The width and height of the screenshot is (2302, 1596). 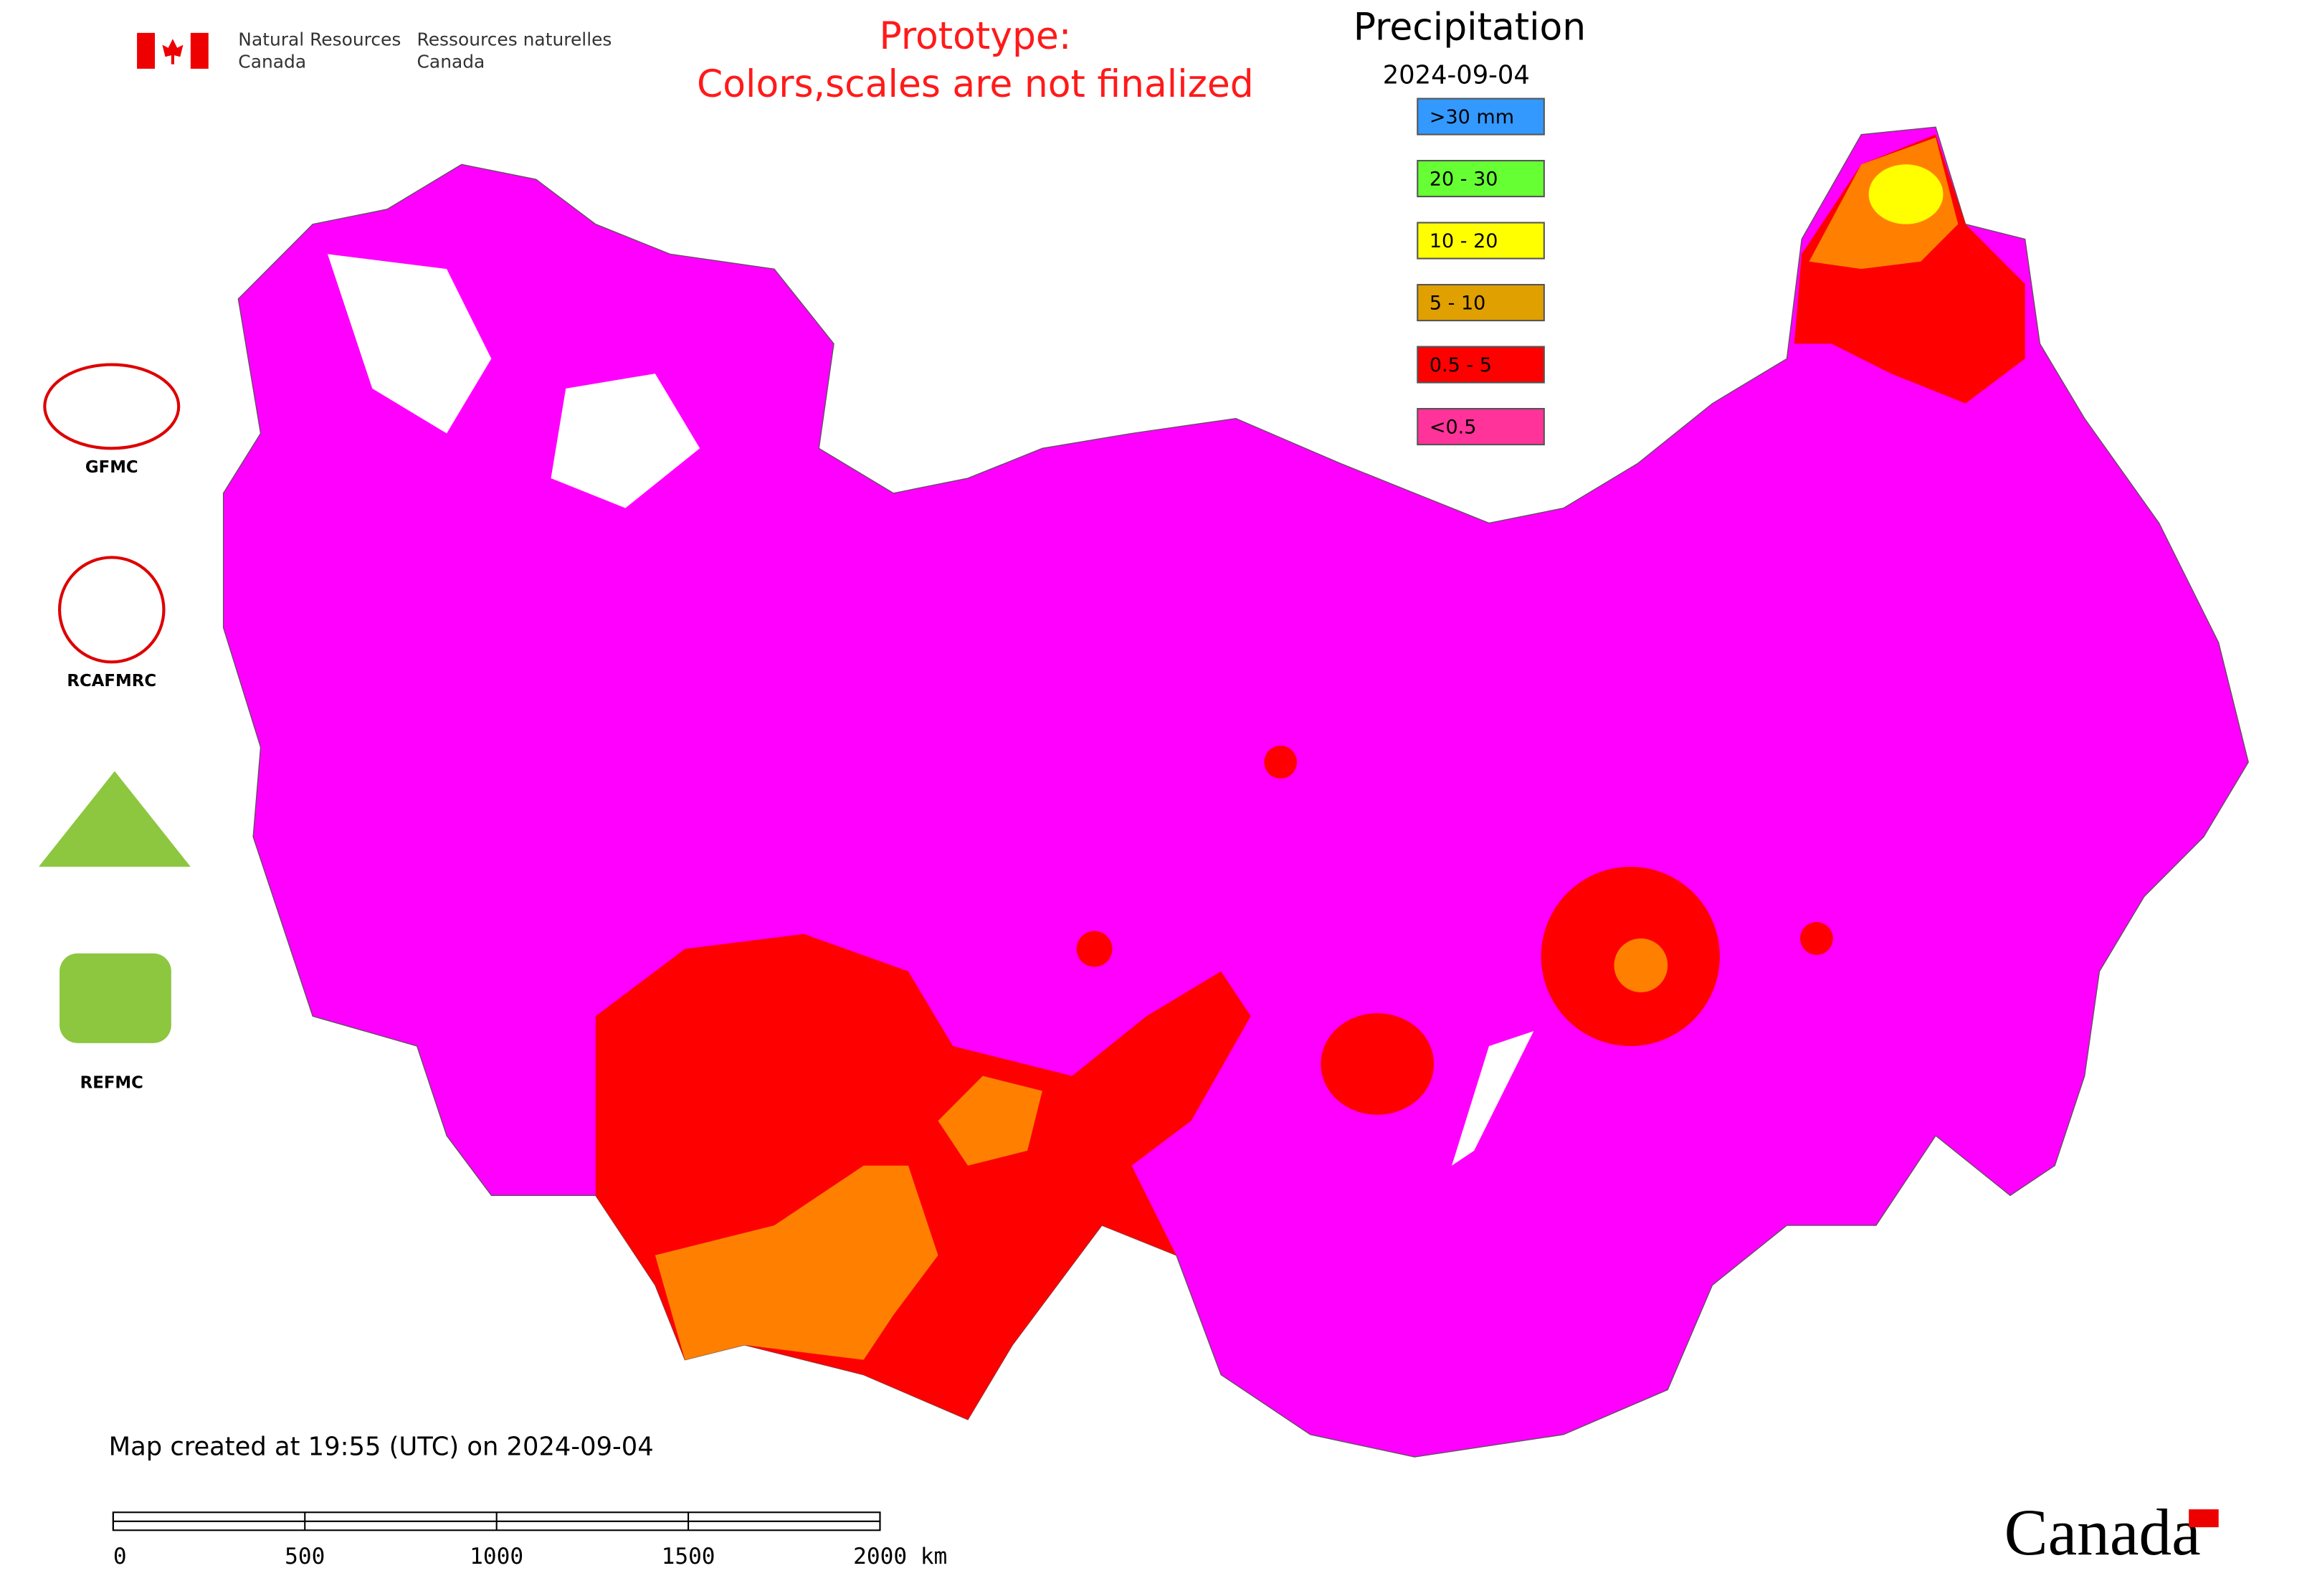 I want to click on agency-en: Canada, so click(x=272, y=62).